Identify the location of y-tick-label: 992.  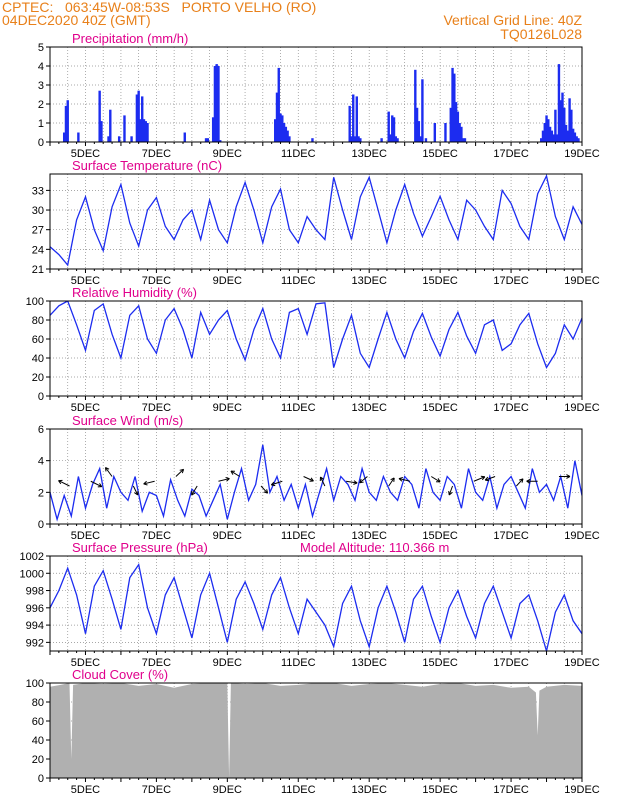
(35, 643).